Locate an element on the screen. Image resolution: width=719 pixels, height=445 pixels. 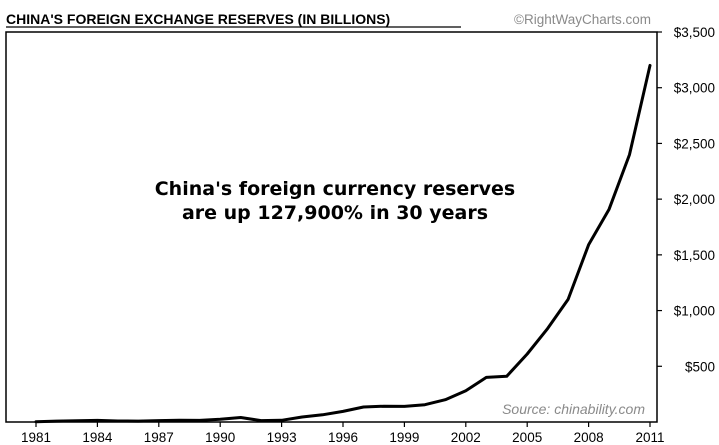
x-tick-label: 1996 is located at coordinates (343, 437).